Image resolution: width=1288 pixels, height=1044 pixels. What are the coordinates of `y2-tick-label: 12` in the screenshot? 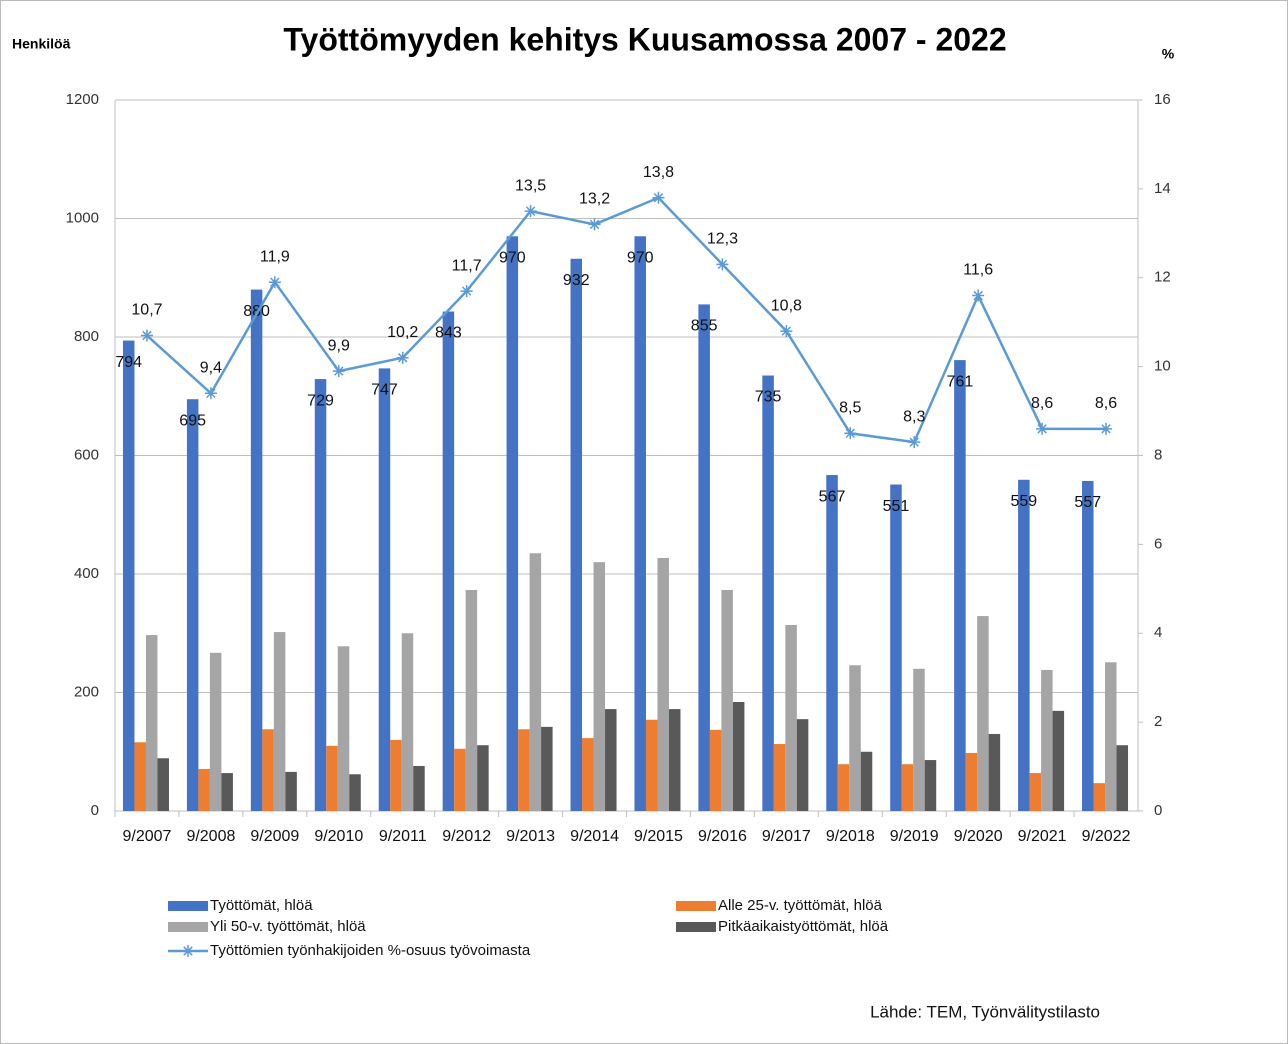 It's located at (1162, 277).